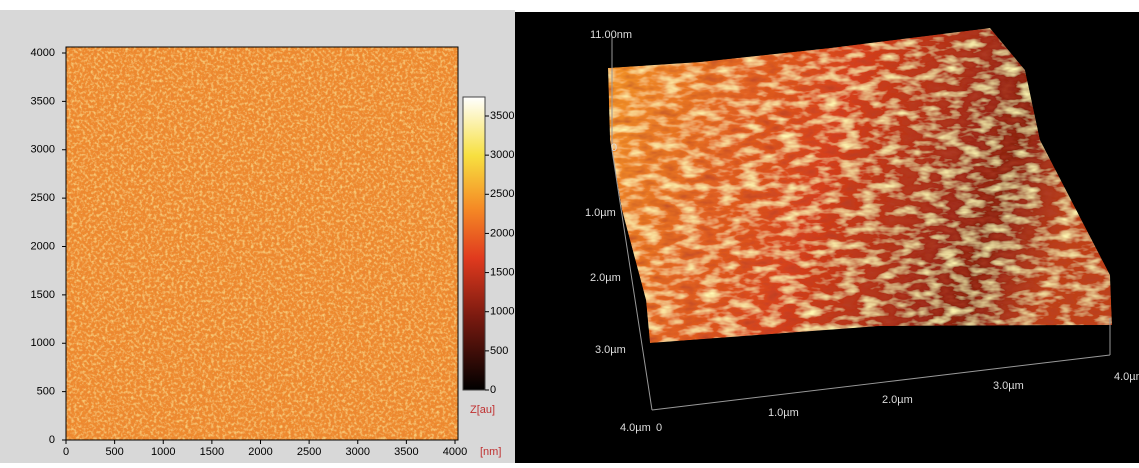  What do you see at coordinates (499, 351) in the screenshot?
I see `colorbar-tick-label: 500` at bounding box center [499, 351].